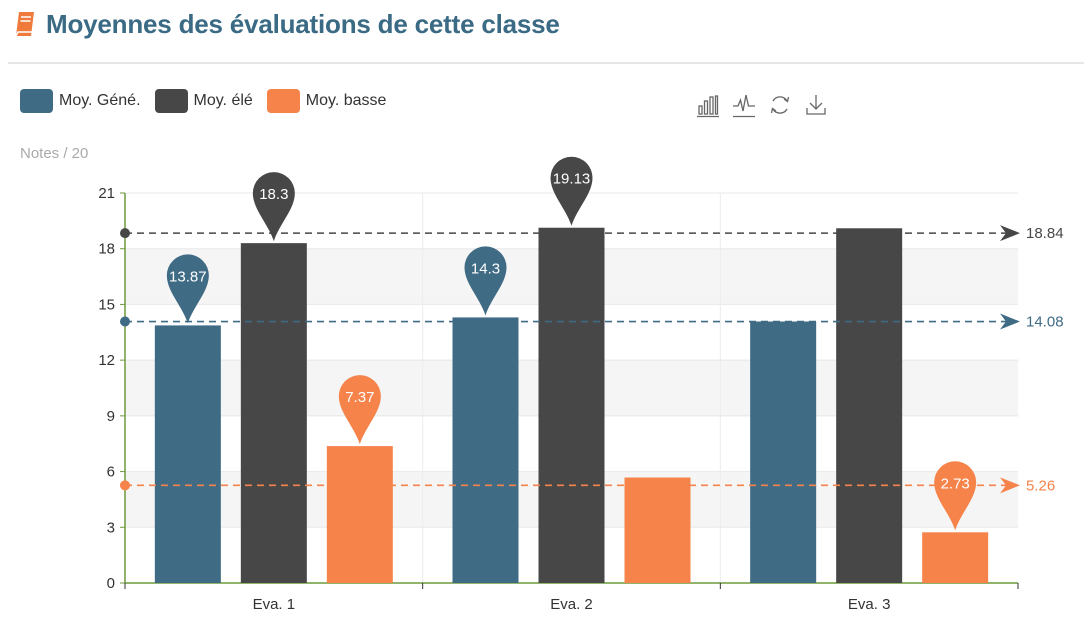 This screenshot has width=1086, height=625. Describe the element at coordinates (111, 527) in the screenshot. I see `y-tick-label: 3` at that location.